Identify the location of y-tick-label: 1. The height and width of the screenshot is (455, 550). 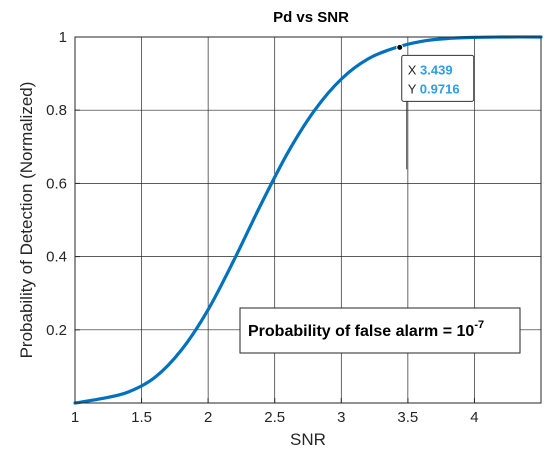
(63, 37).